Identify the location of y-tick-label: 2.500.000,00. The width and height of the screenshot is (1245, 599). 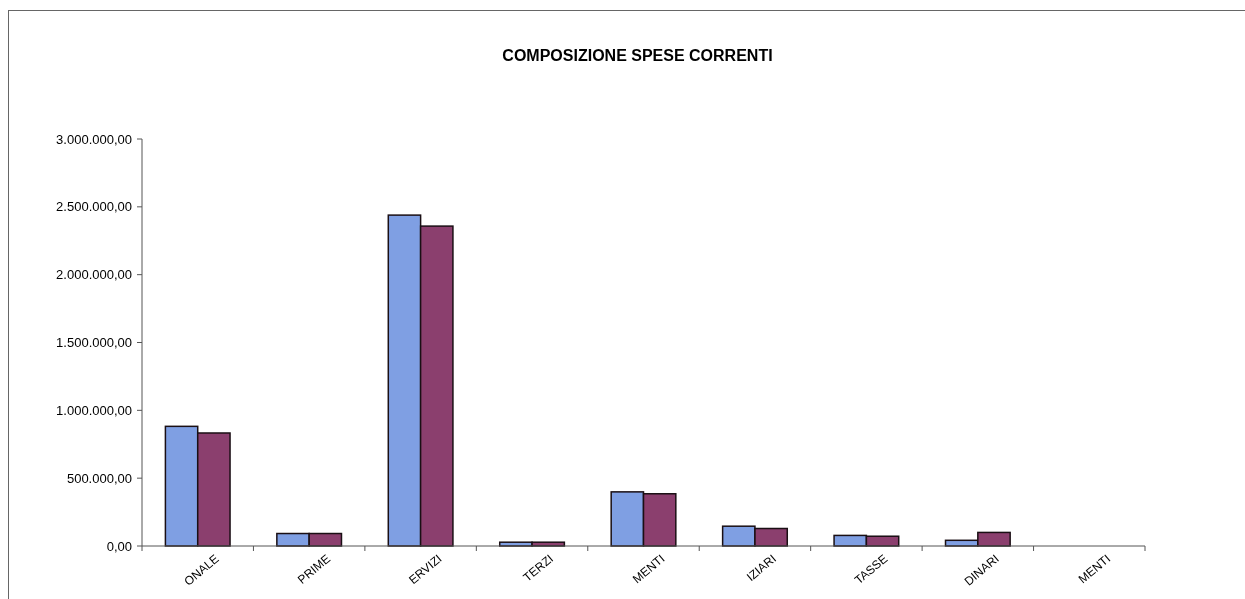
(94, 207).